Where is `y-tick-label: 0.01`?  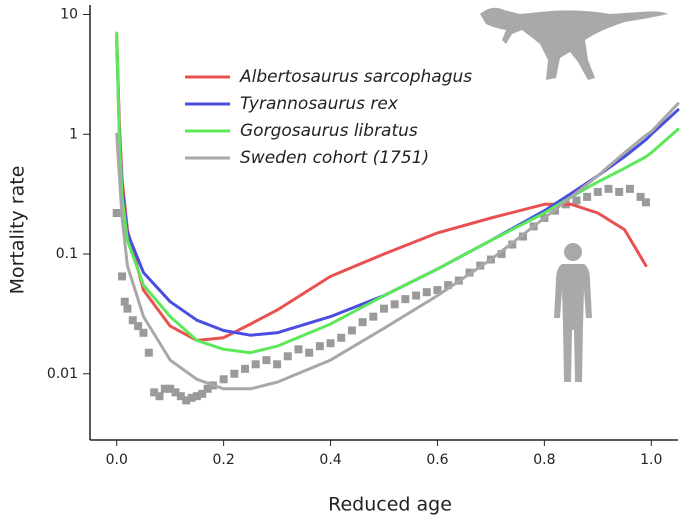
y-tick-label: 0.01 is located at coordinates (62, 374).